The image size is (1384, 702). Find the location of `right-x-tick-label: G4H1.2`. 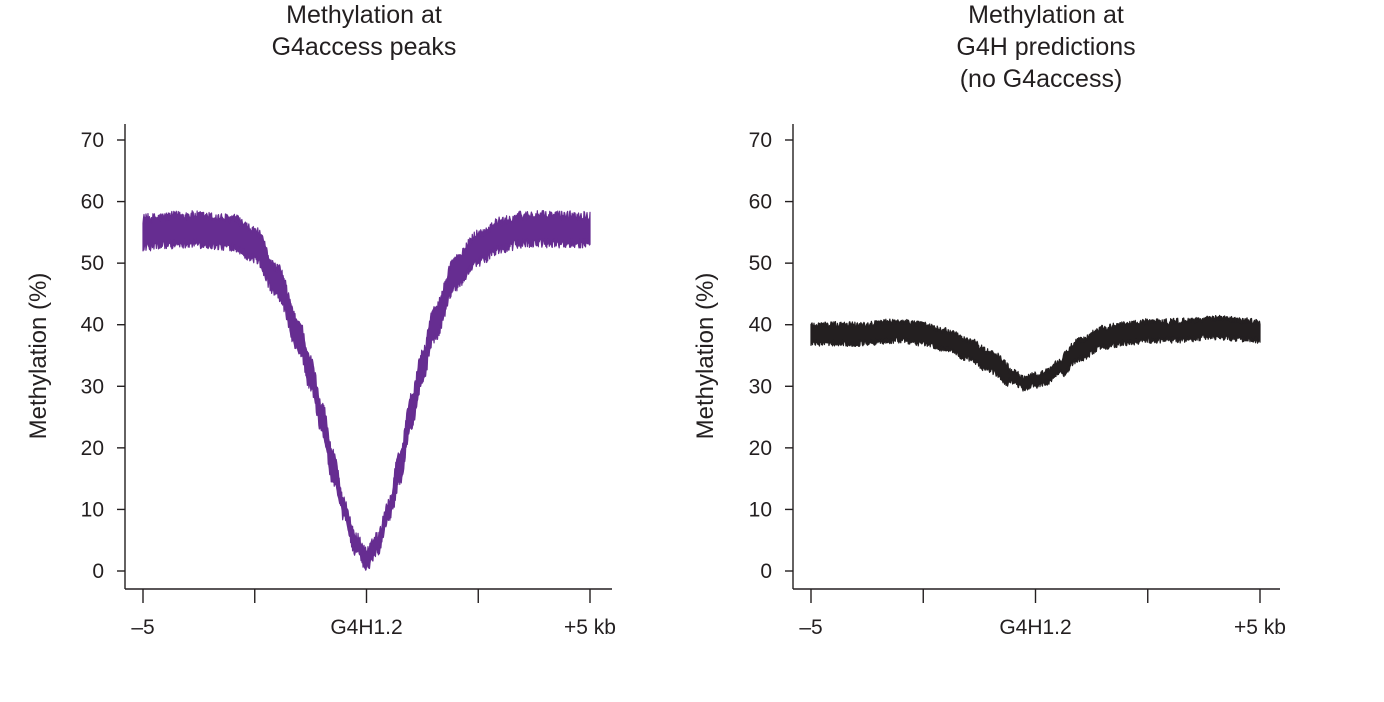

right-x-tick-label: G4H1.2 is located at coordinates (1035, 627).